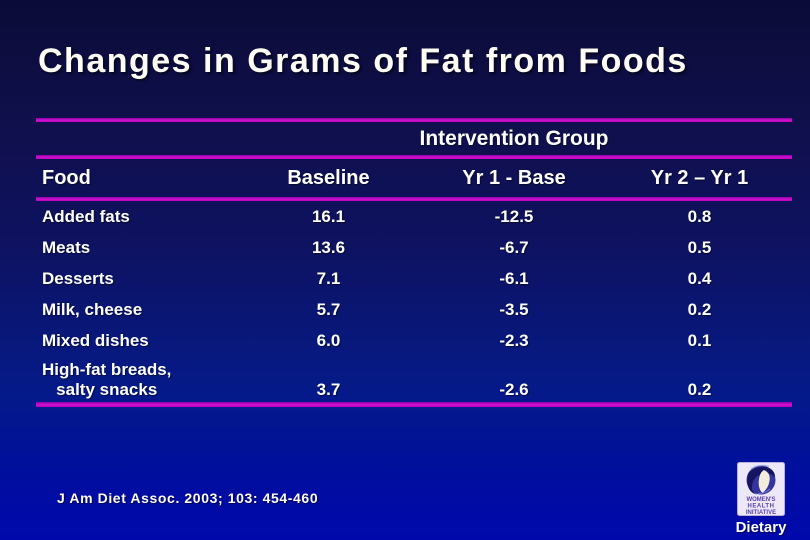 The width and height of the screenshot is (810, 540). Describe the element at coordinates (414, 138) in the screenshot. I see `table-group-header-row: Intervention Group` at that location.